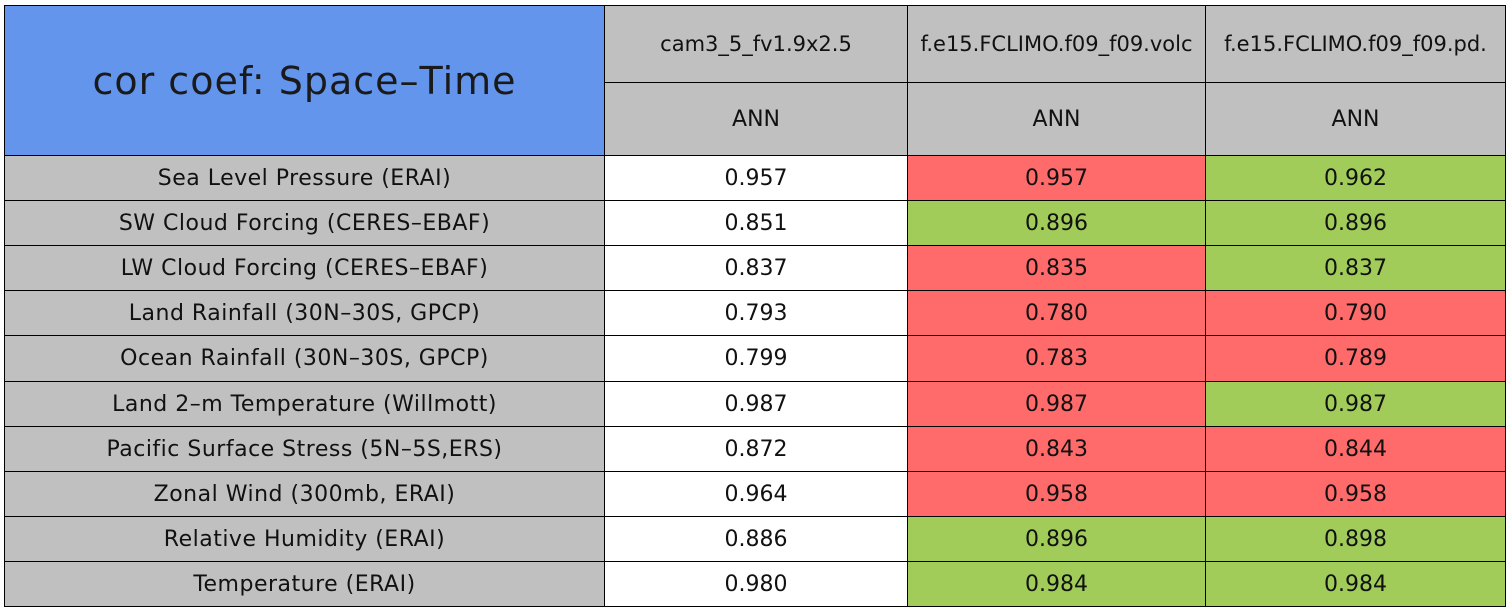  Describe the element at coordinates (304, 80) in the screenshot. I see `table-title: cor coef: Space–Time` at that location.